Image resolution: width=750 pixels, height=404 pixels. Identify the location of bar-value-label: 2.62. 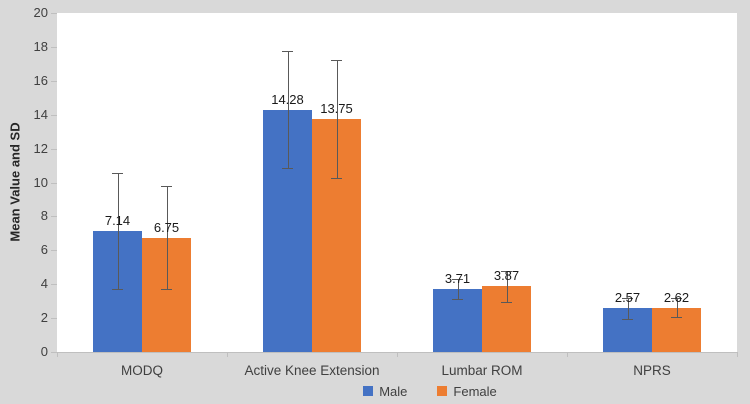
(676, 297).